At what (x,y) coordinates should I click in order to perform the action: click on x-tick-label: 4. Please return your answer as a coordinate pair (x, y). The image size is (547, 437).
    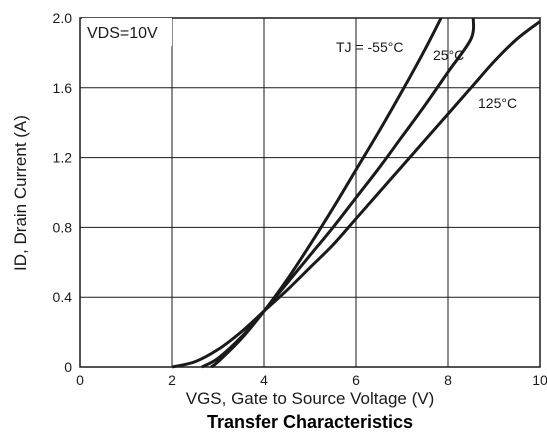
    Looking at the image, I should click on (264, 380).